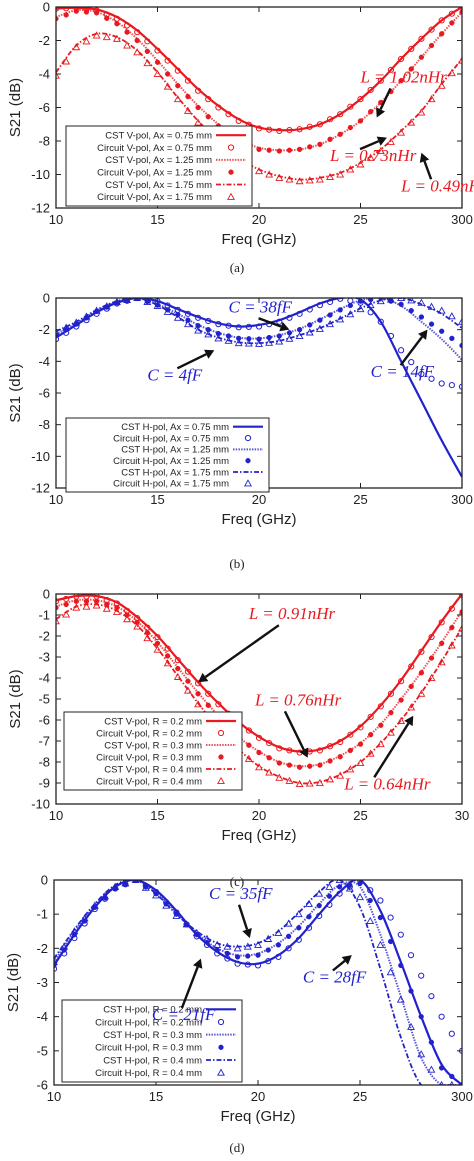  What do you see at coordinates (40, 488) in the screenshot?
I see `y-tick-label: -12` at bounding box center [40, 488].